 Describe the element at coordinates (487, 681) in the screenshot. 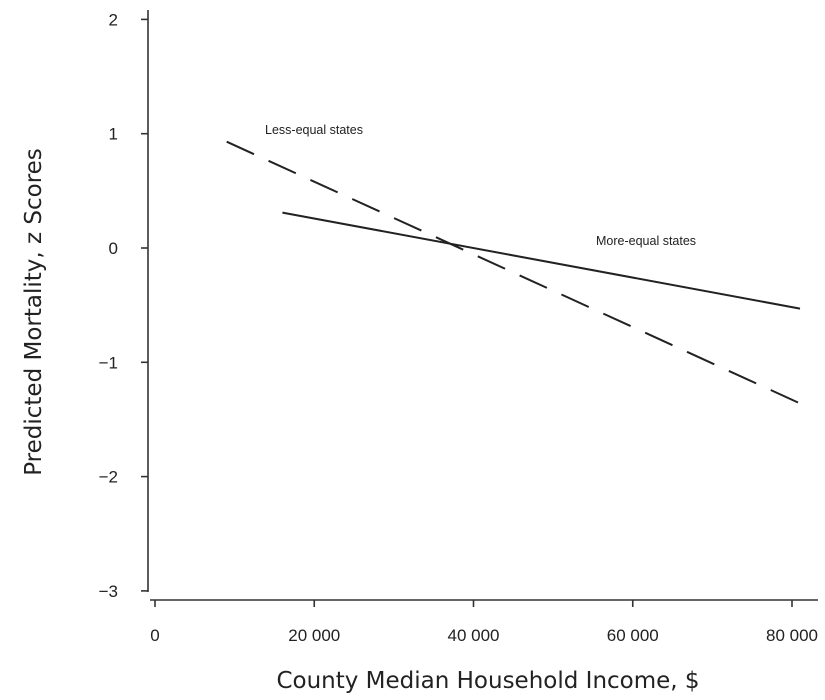

I see `x-axis-title: County Median Household Income, $` at that location.